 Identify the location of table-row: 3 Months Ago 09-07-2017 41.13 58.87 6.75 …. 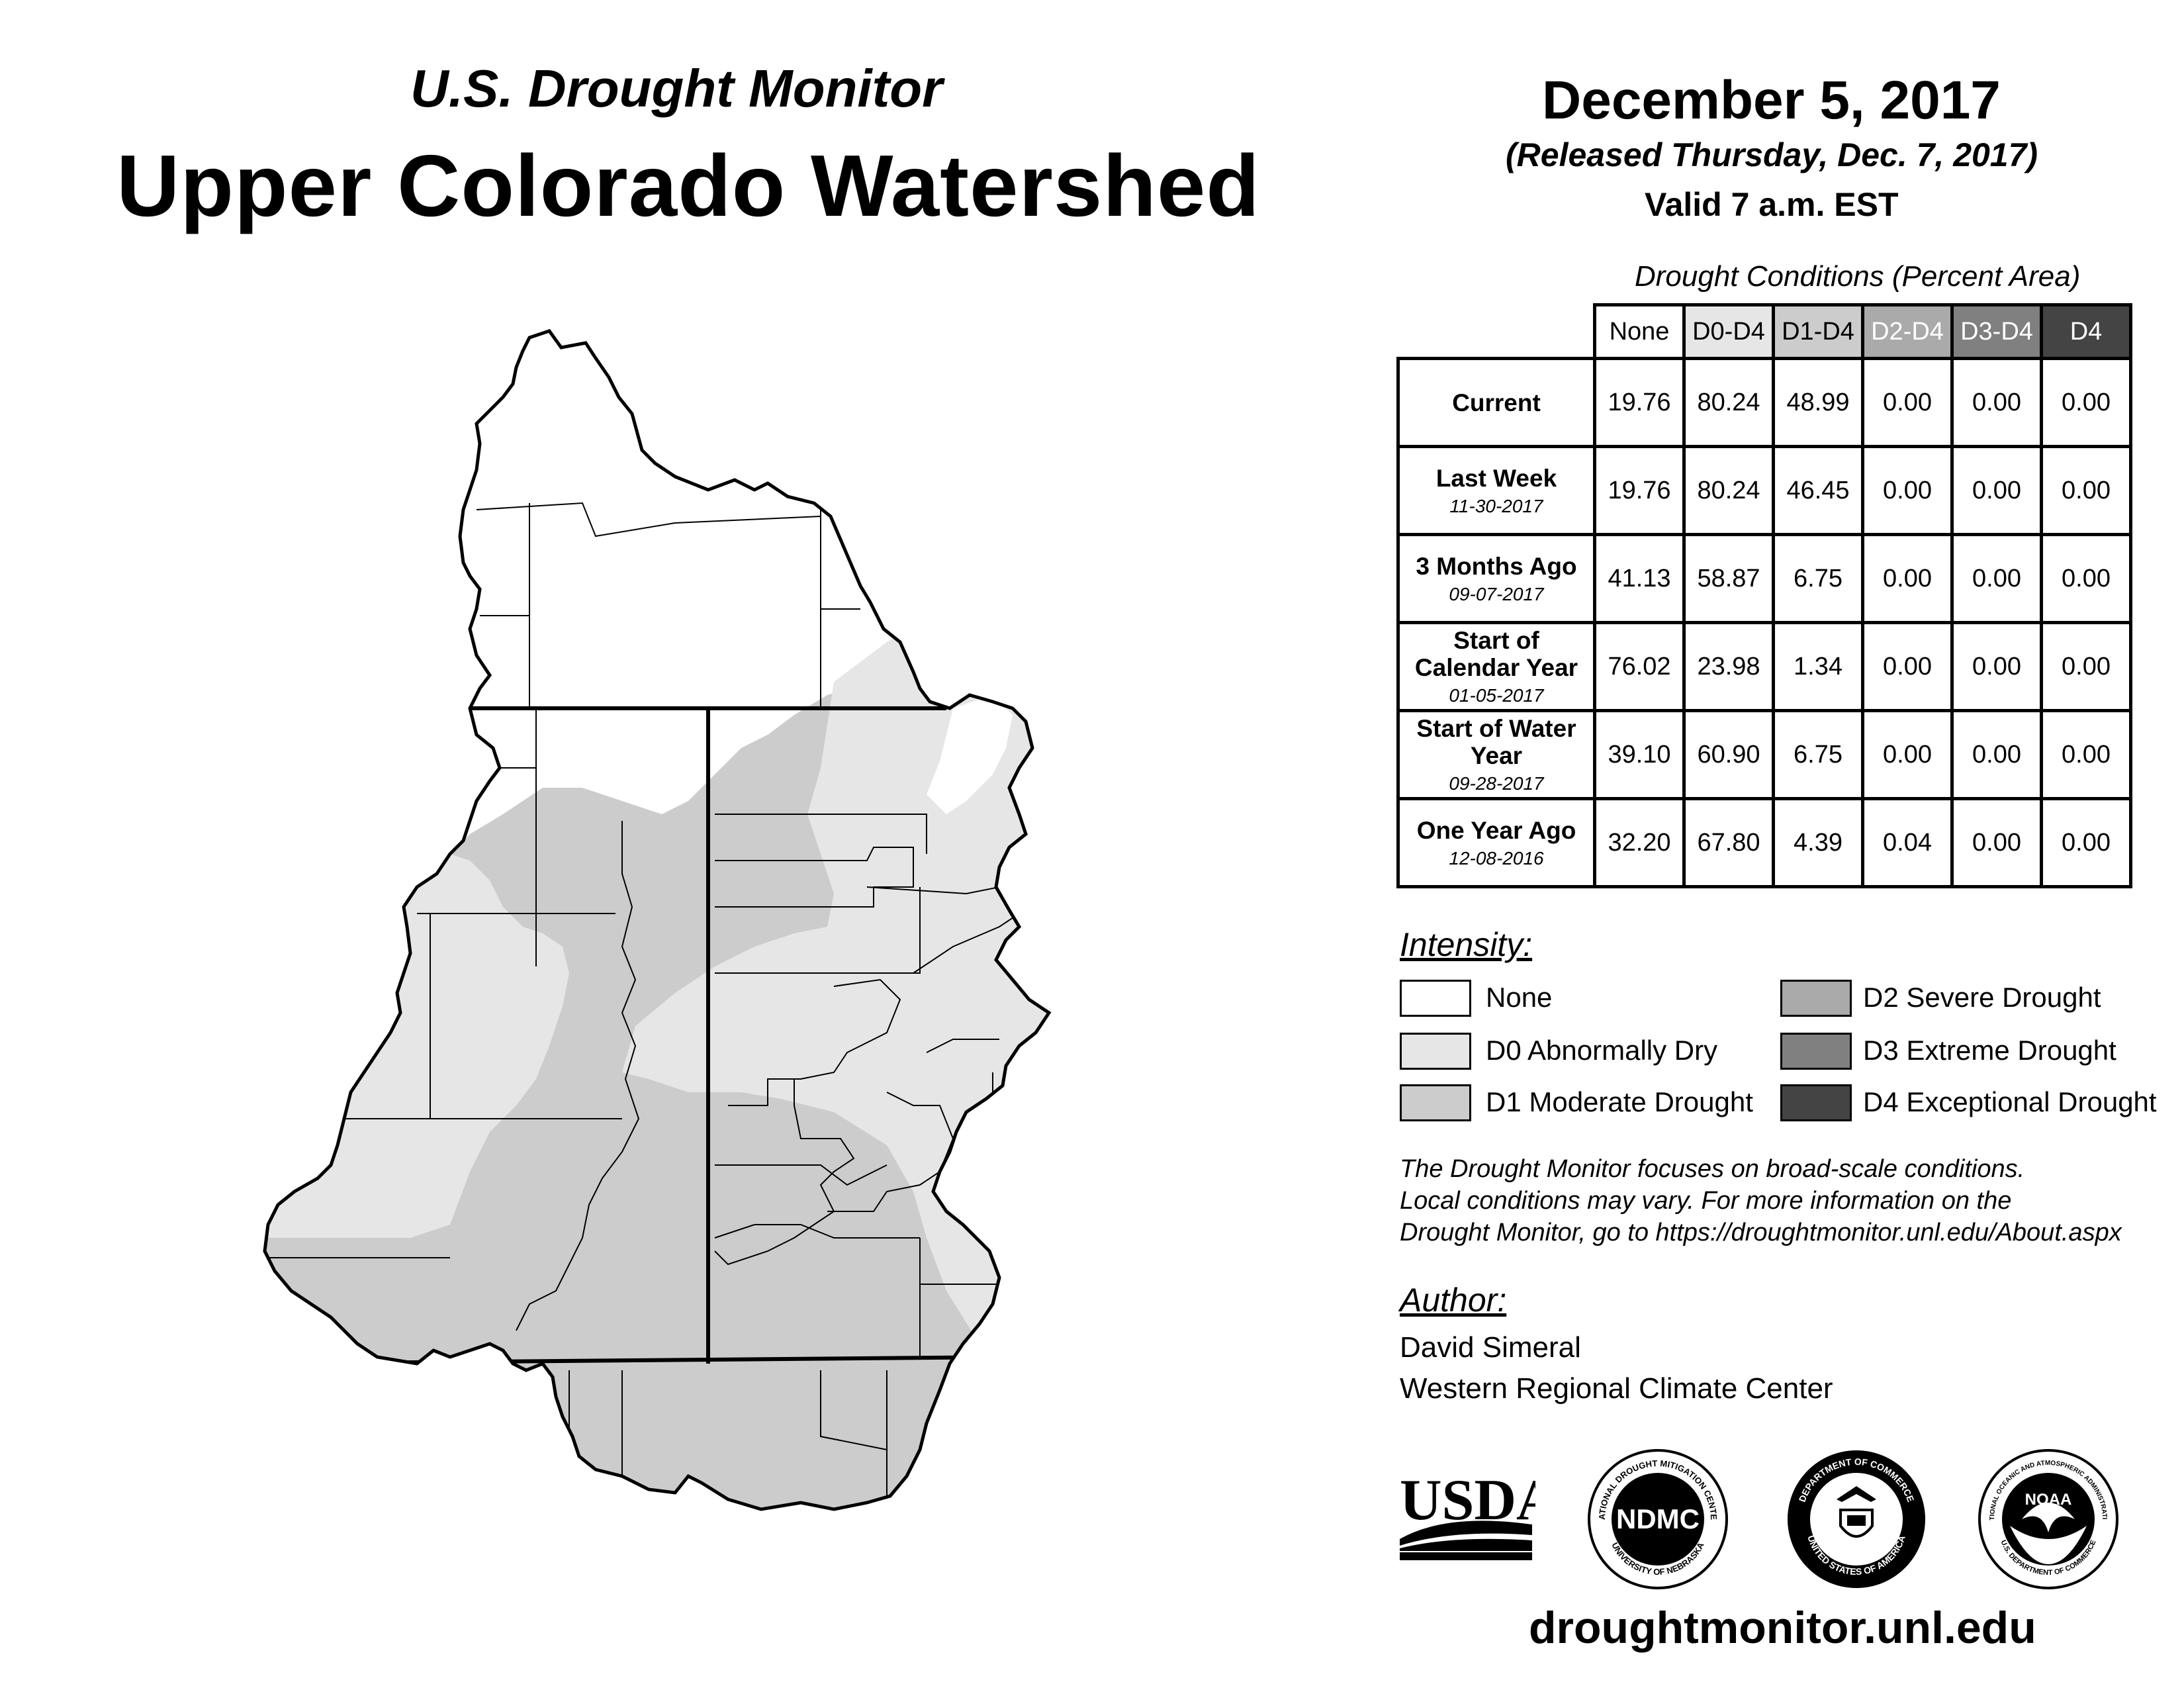
(1764, 578).